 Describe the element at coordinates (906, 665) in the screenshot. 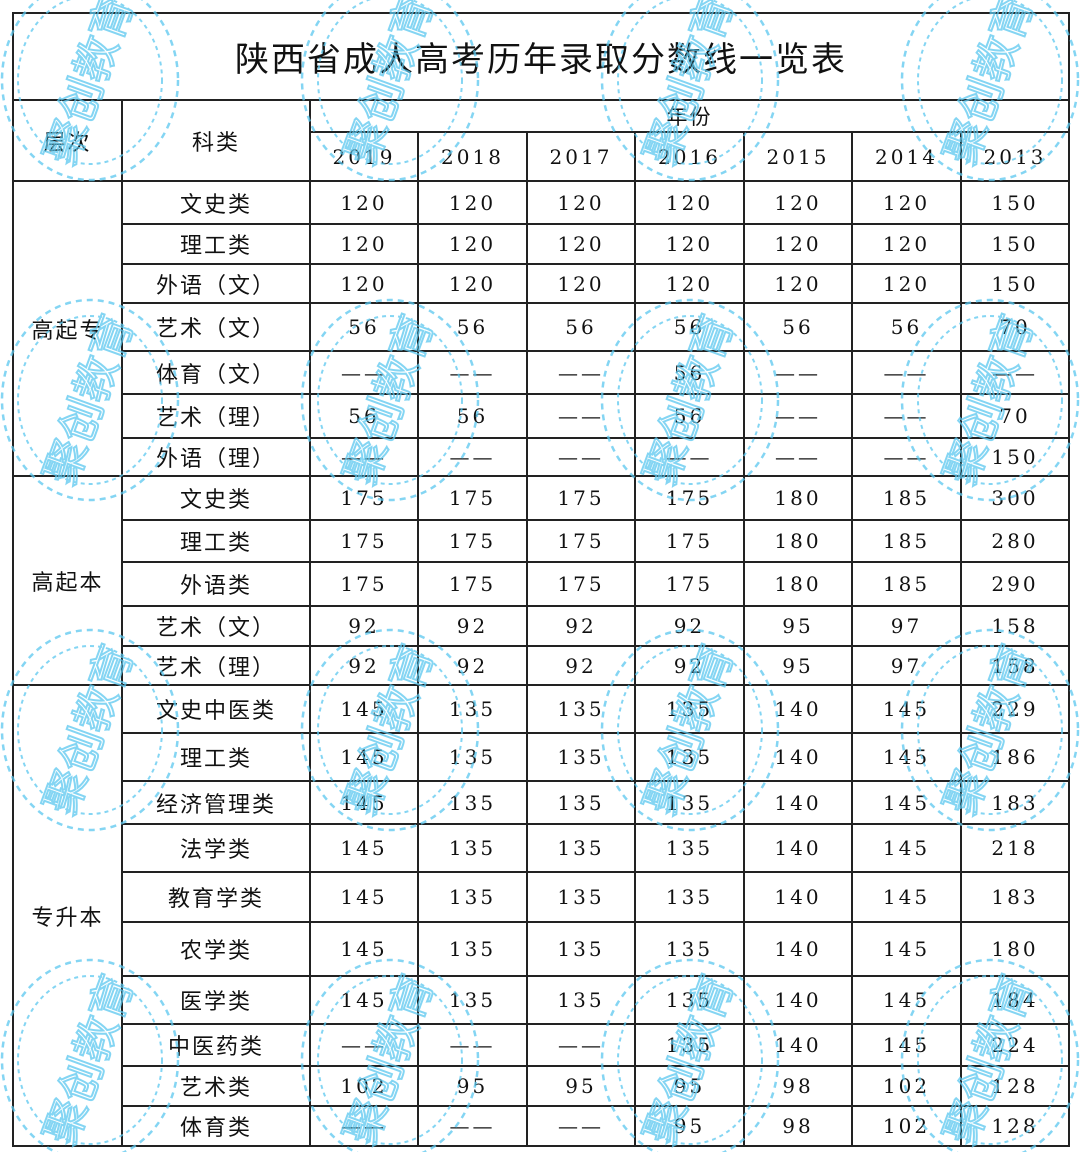

I see `score-cell: 97` at that location.